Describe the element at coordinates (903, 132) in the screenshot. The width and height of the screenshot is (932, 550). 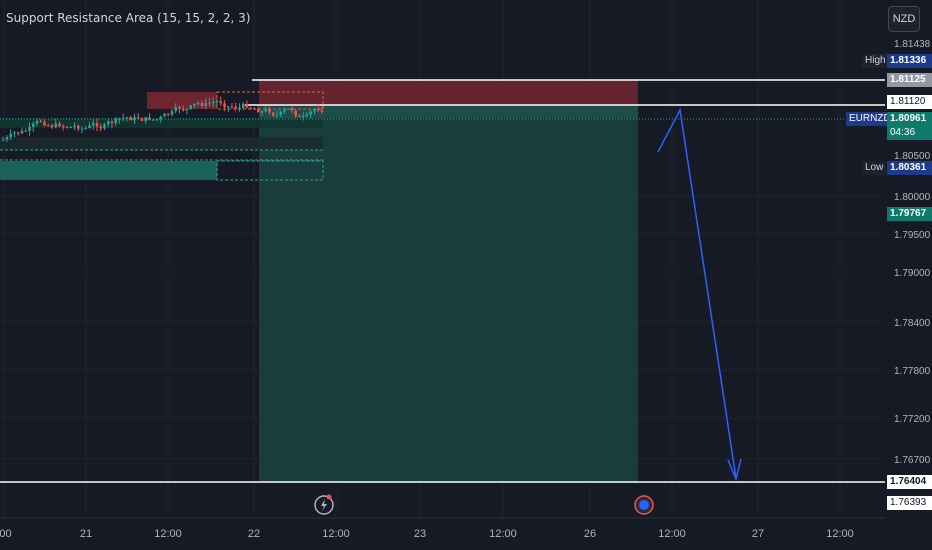
I see `candle-countdown: 04:36` at that location.